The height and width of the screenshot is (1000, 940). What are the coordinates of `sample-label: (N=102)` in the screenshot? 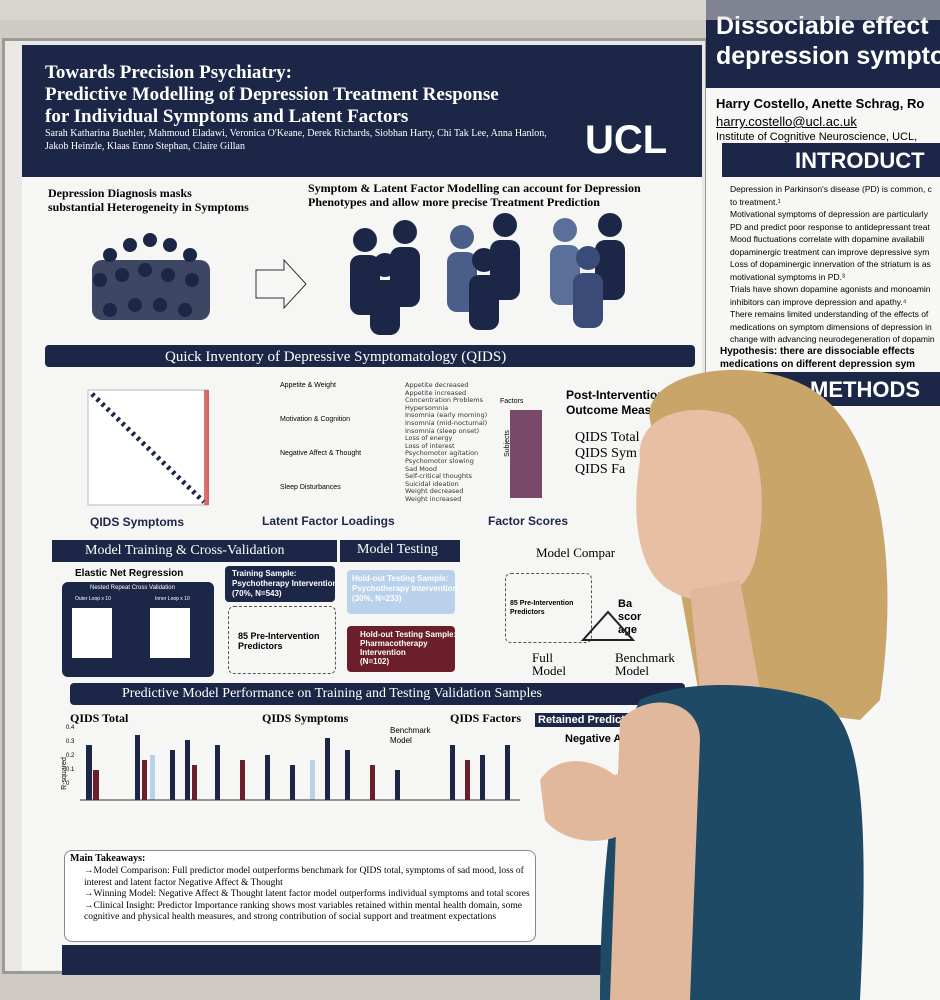 It's located at (375, 661).